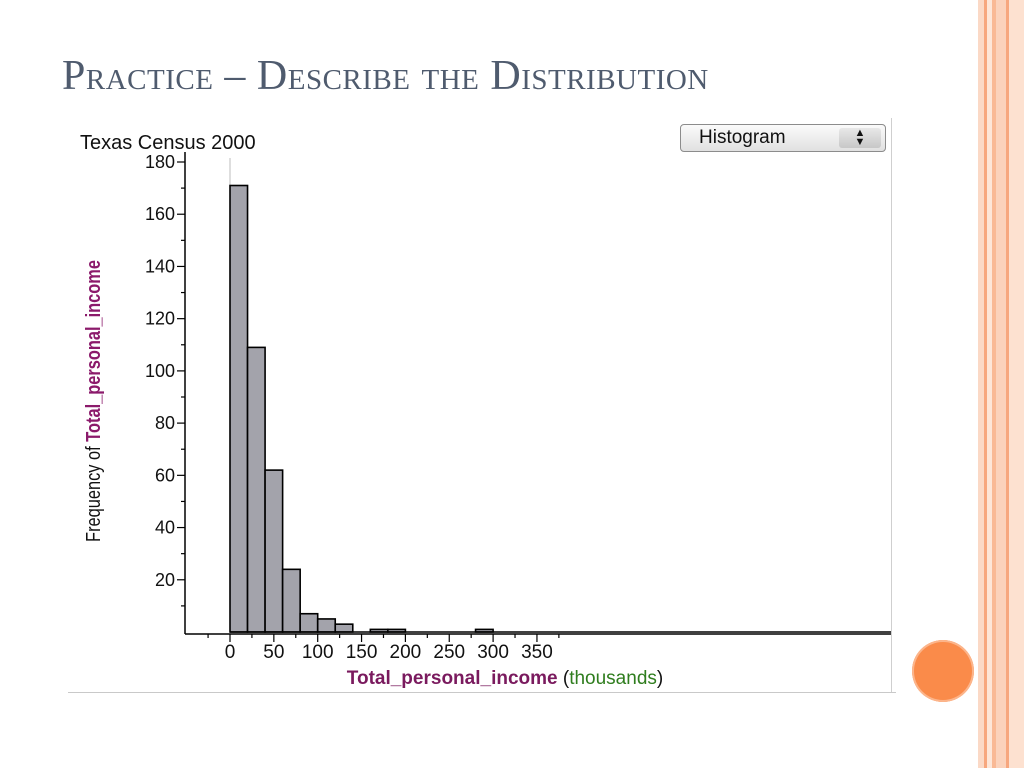  Describe the element at coordinates (92, 492) in the screenshot. I see `y-axis-label-part: Frequency of` at that location.